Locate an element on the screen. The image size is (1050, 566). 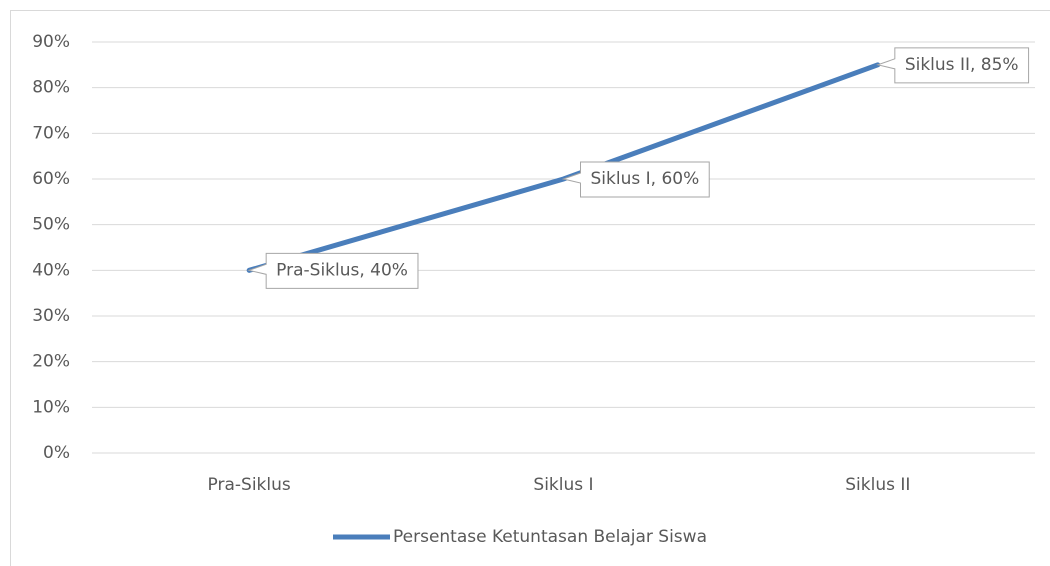
x-tick-label: Pra-Siklus is located at coordinates (249, 485).